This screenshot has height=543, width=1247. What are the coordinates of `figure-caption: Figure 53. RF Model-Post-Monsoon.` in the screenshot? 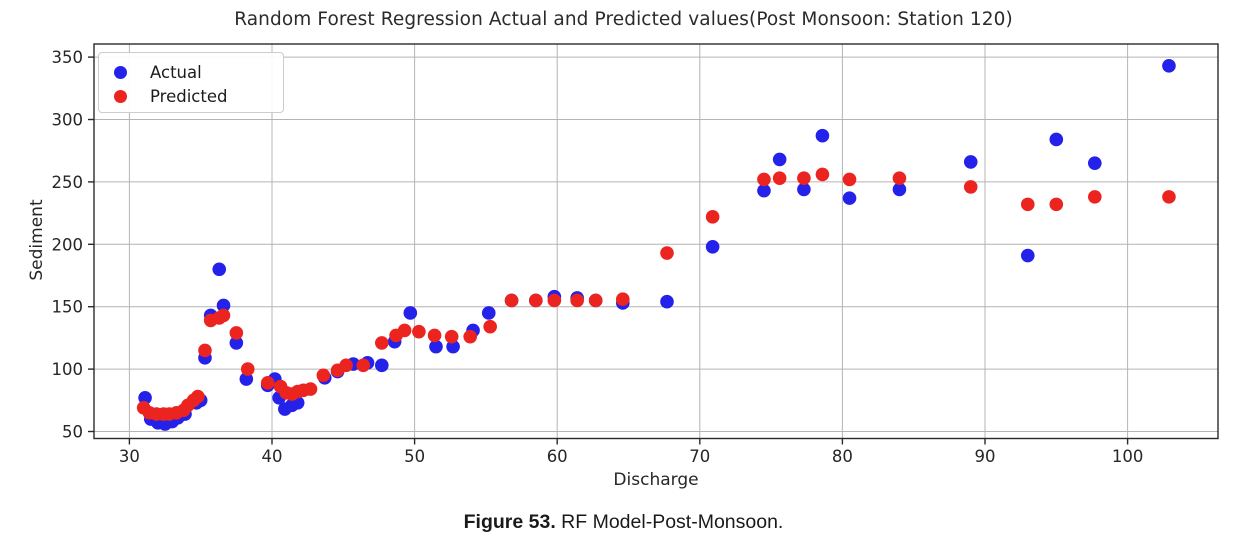 It's located at (623, 522).